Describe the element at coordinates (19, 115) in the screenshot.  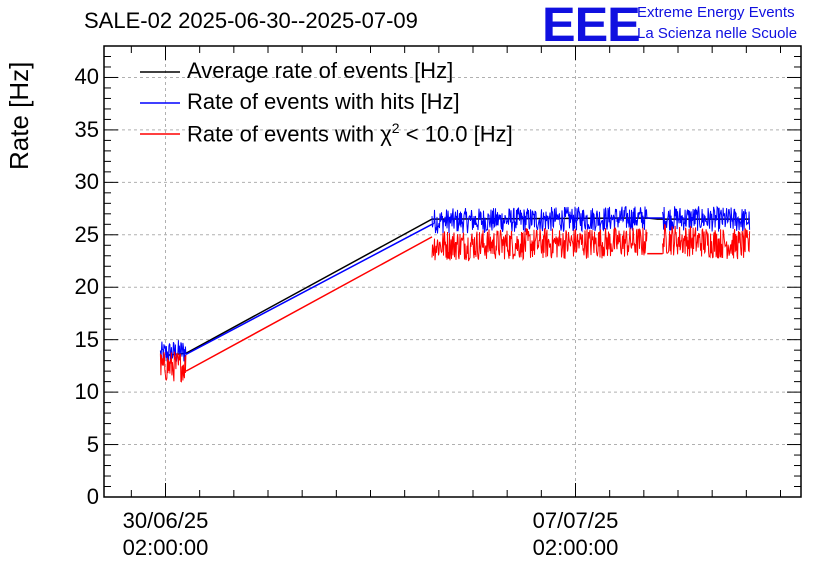
I see `y-axis-label: Rate [Hz]` at that location.